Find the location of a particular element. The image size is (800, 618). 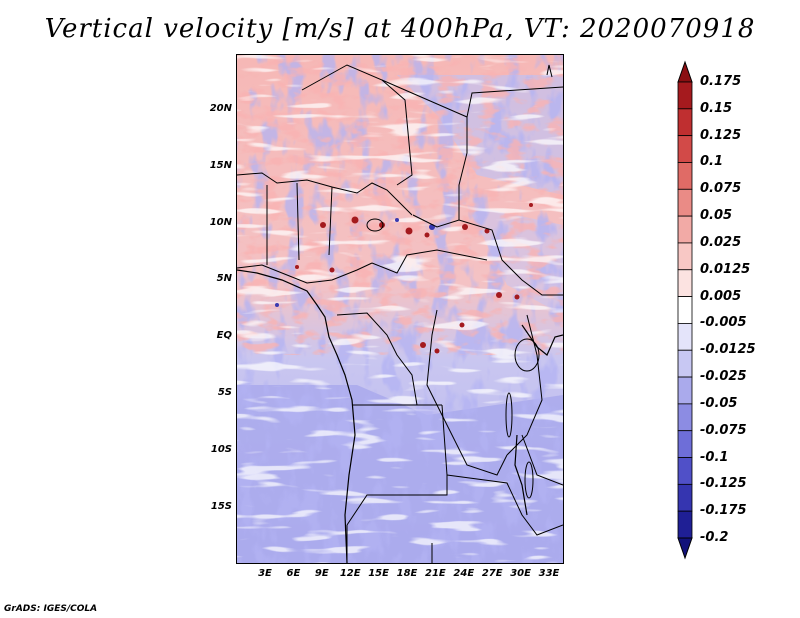

longitude-tick-label: 9E is located at coordinates (321, 573).